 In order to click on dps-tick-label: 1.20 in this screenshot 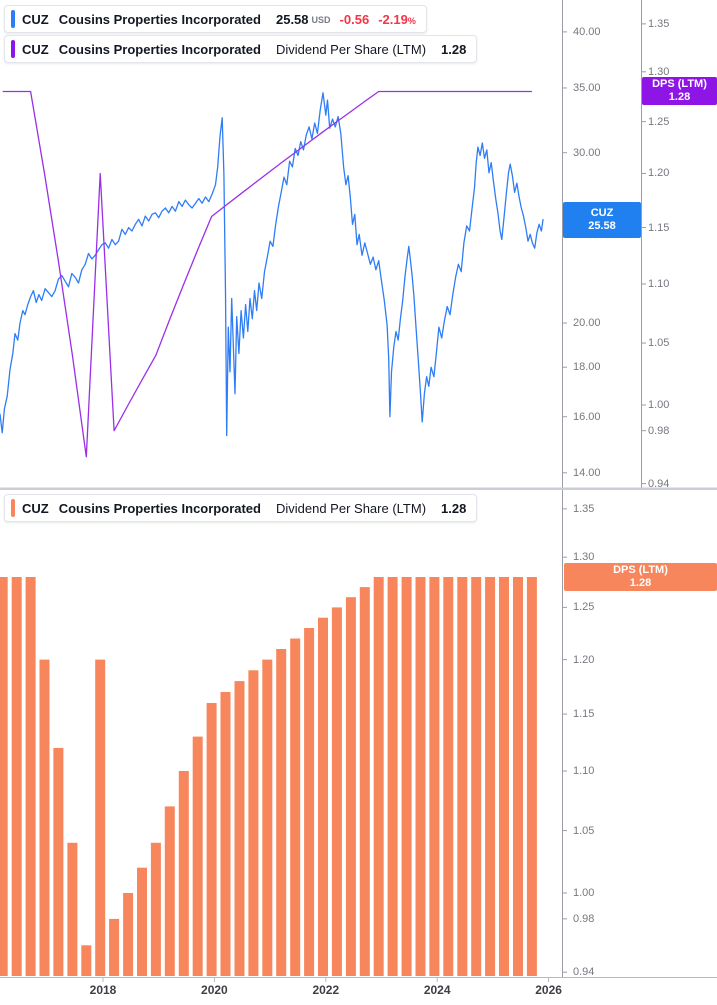, I will do `click(659, 173)`.